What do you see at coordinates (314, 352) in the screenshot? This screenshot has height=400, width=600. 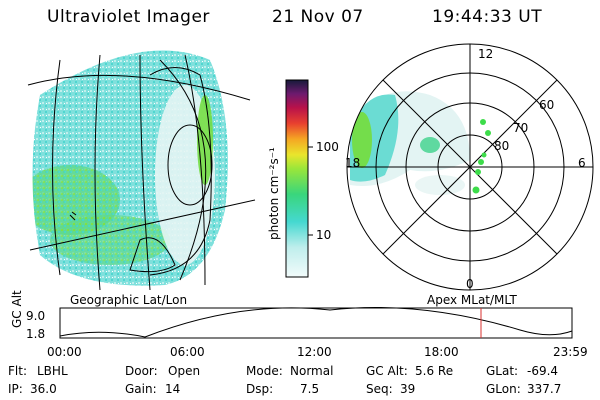 I see `time-tick: 12:00` at bounding box center [314, 352].